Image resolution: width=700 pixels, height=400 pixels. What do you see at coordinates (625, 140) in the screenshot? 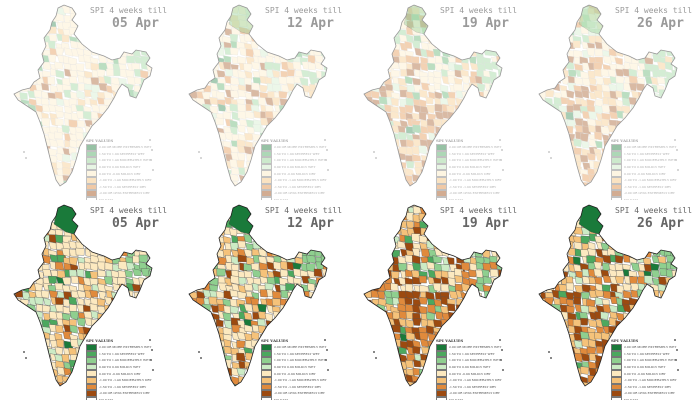
I see `legend-title: SPI VALUES` at bounding box center [625, 140].